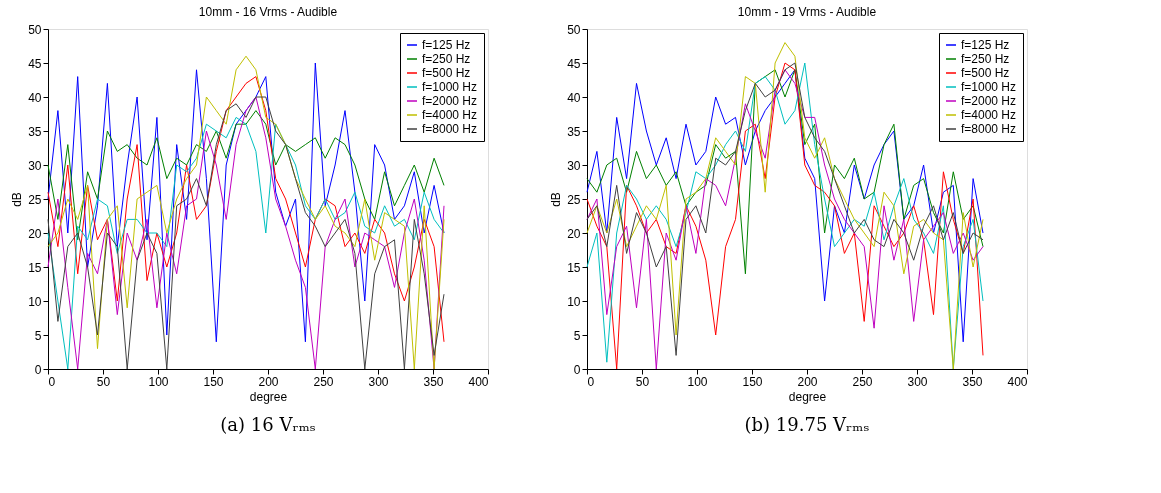 The width and height of the screenshot is (1161, 493). I want to click on text: (a) 16 Vᵣₘₛ, so click(268, 424).